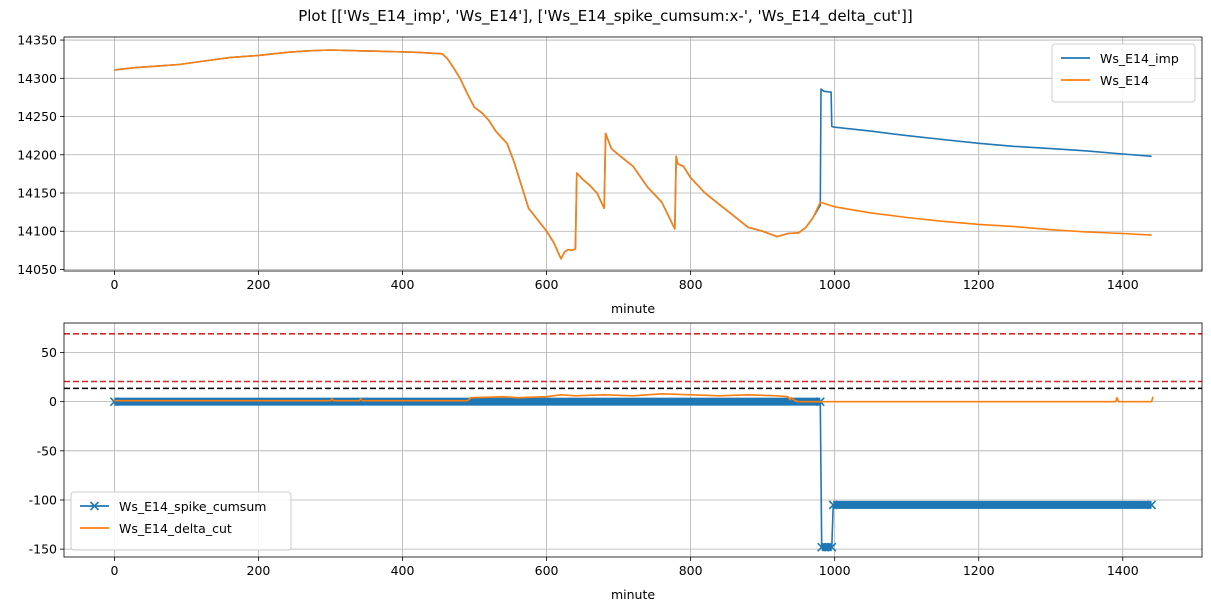 This screenshot has height=611, width=1211. Describe the element at coordinates (547, 284) in the screenshot. I see `top-xtick-label: 600` at that location.